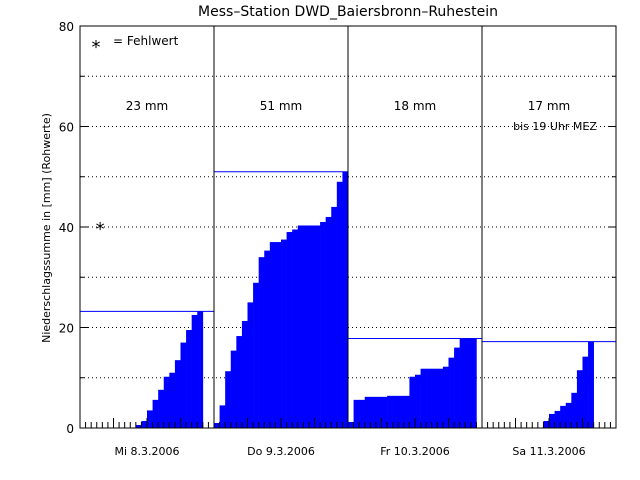  Describe the element at coordinates (70, 429) in the screenshot. I see `y-tick-label: 0` at that location.